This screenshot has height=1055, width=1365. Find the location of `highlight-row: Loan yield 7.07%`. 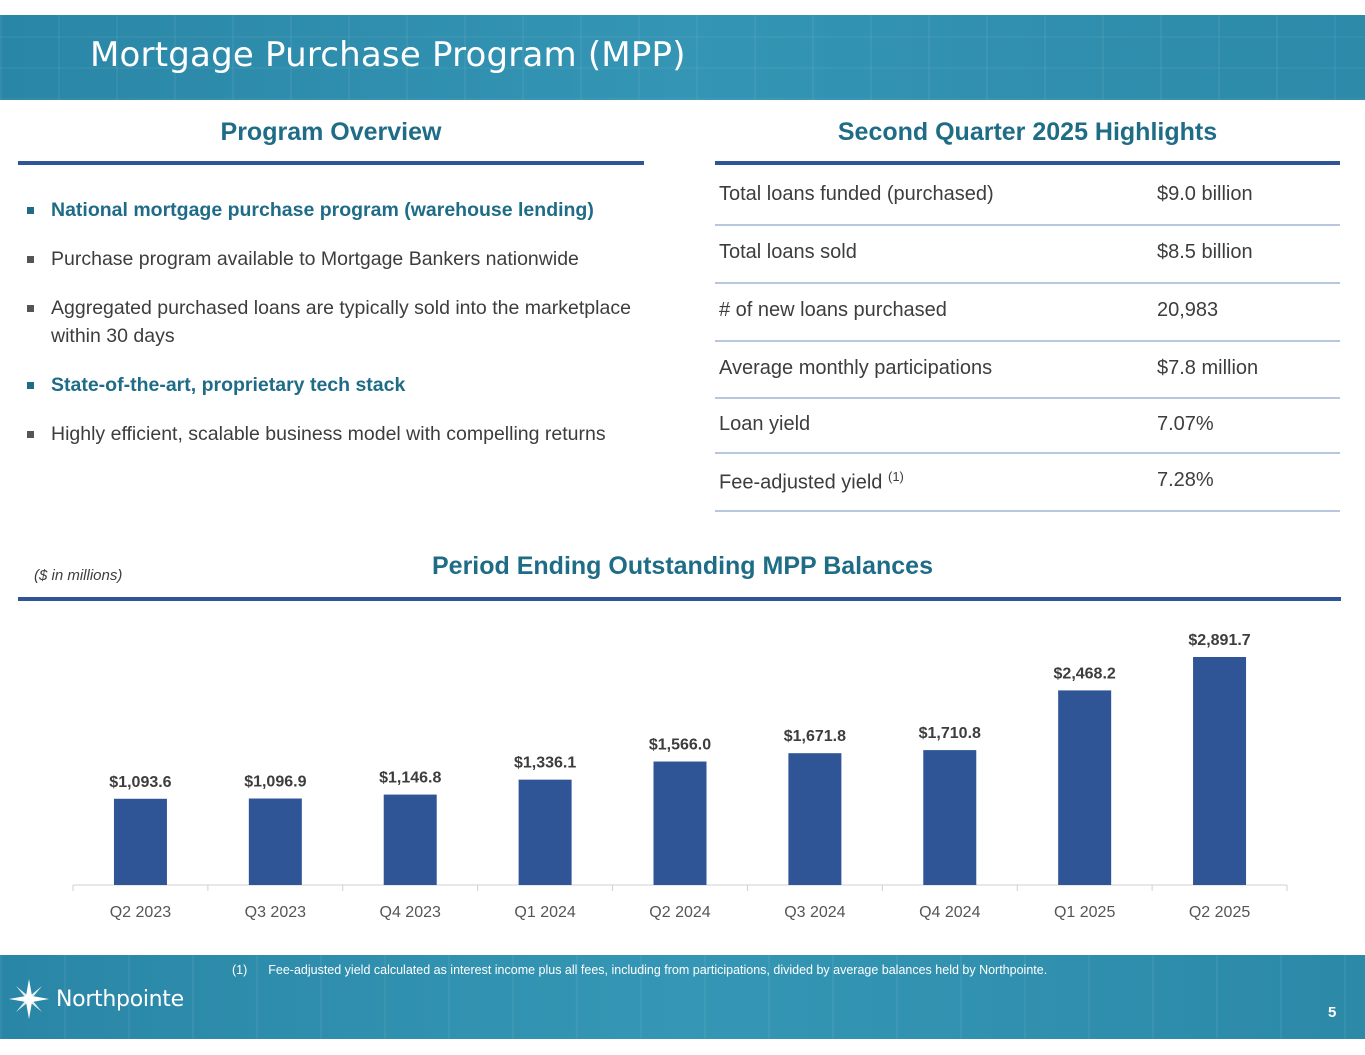

highlight-row: Loan yield 7.07% is located at coordinates (1027, 425).